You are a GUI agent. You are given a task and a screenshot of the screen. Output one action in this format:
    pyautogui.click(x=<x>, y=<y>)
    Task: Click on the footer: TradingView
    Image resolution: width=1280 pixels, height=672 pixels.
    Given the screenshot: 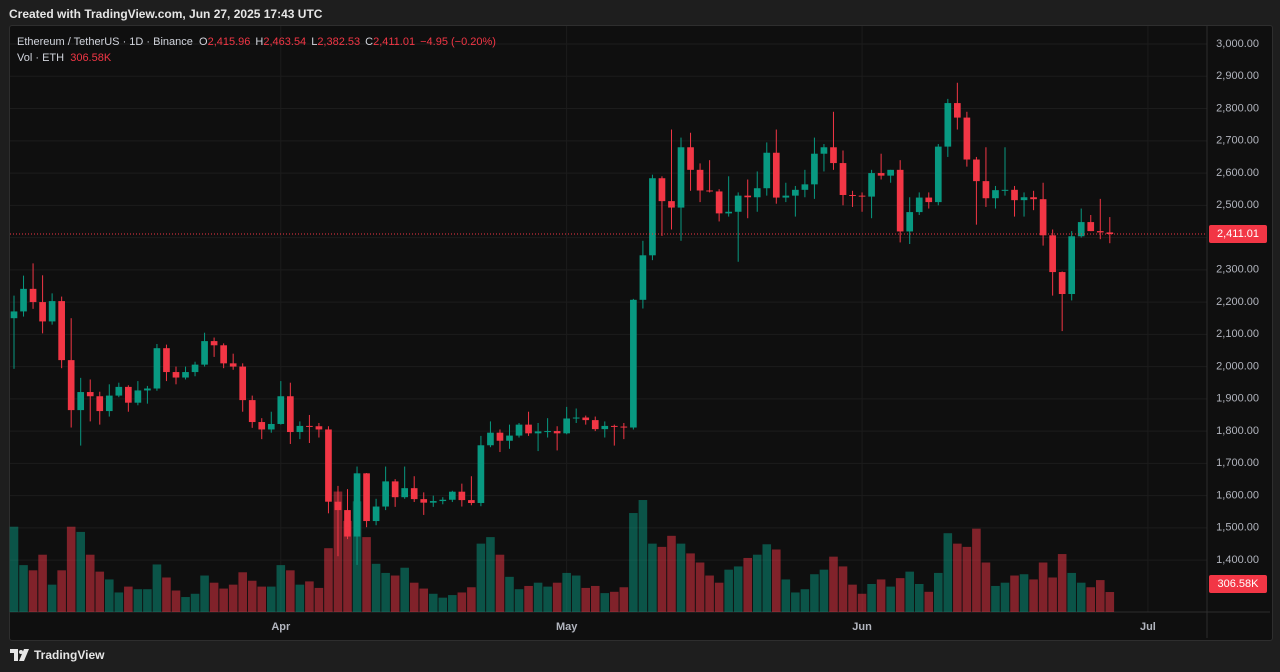 What is the action you would take?
    pyautogui.click(x=57, y=655)
    